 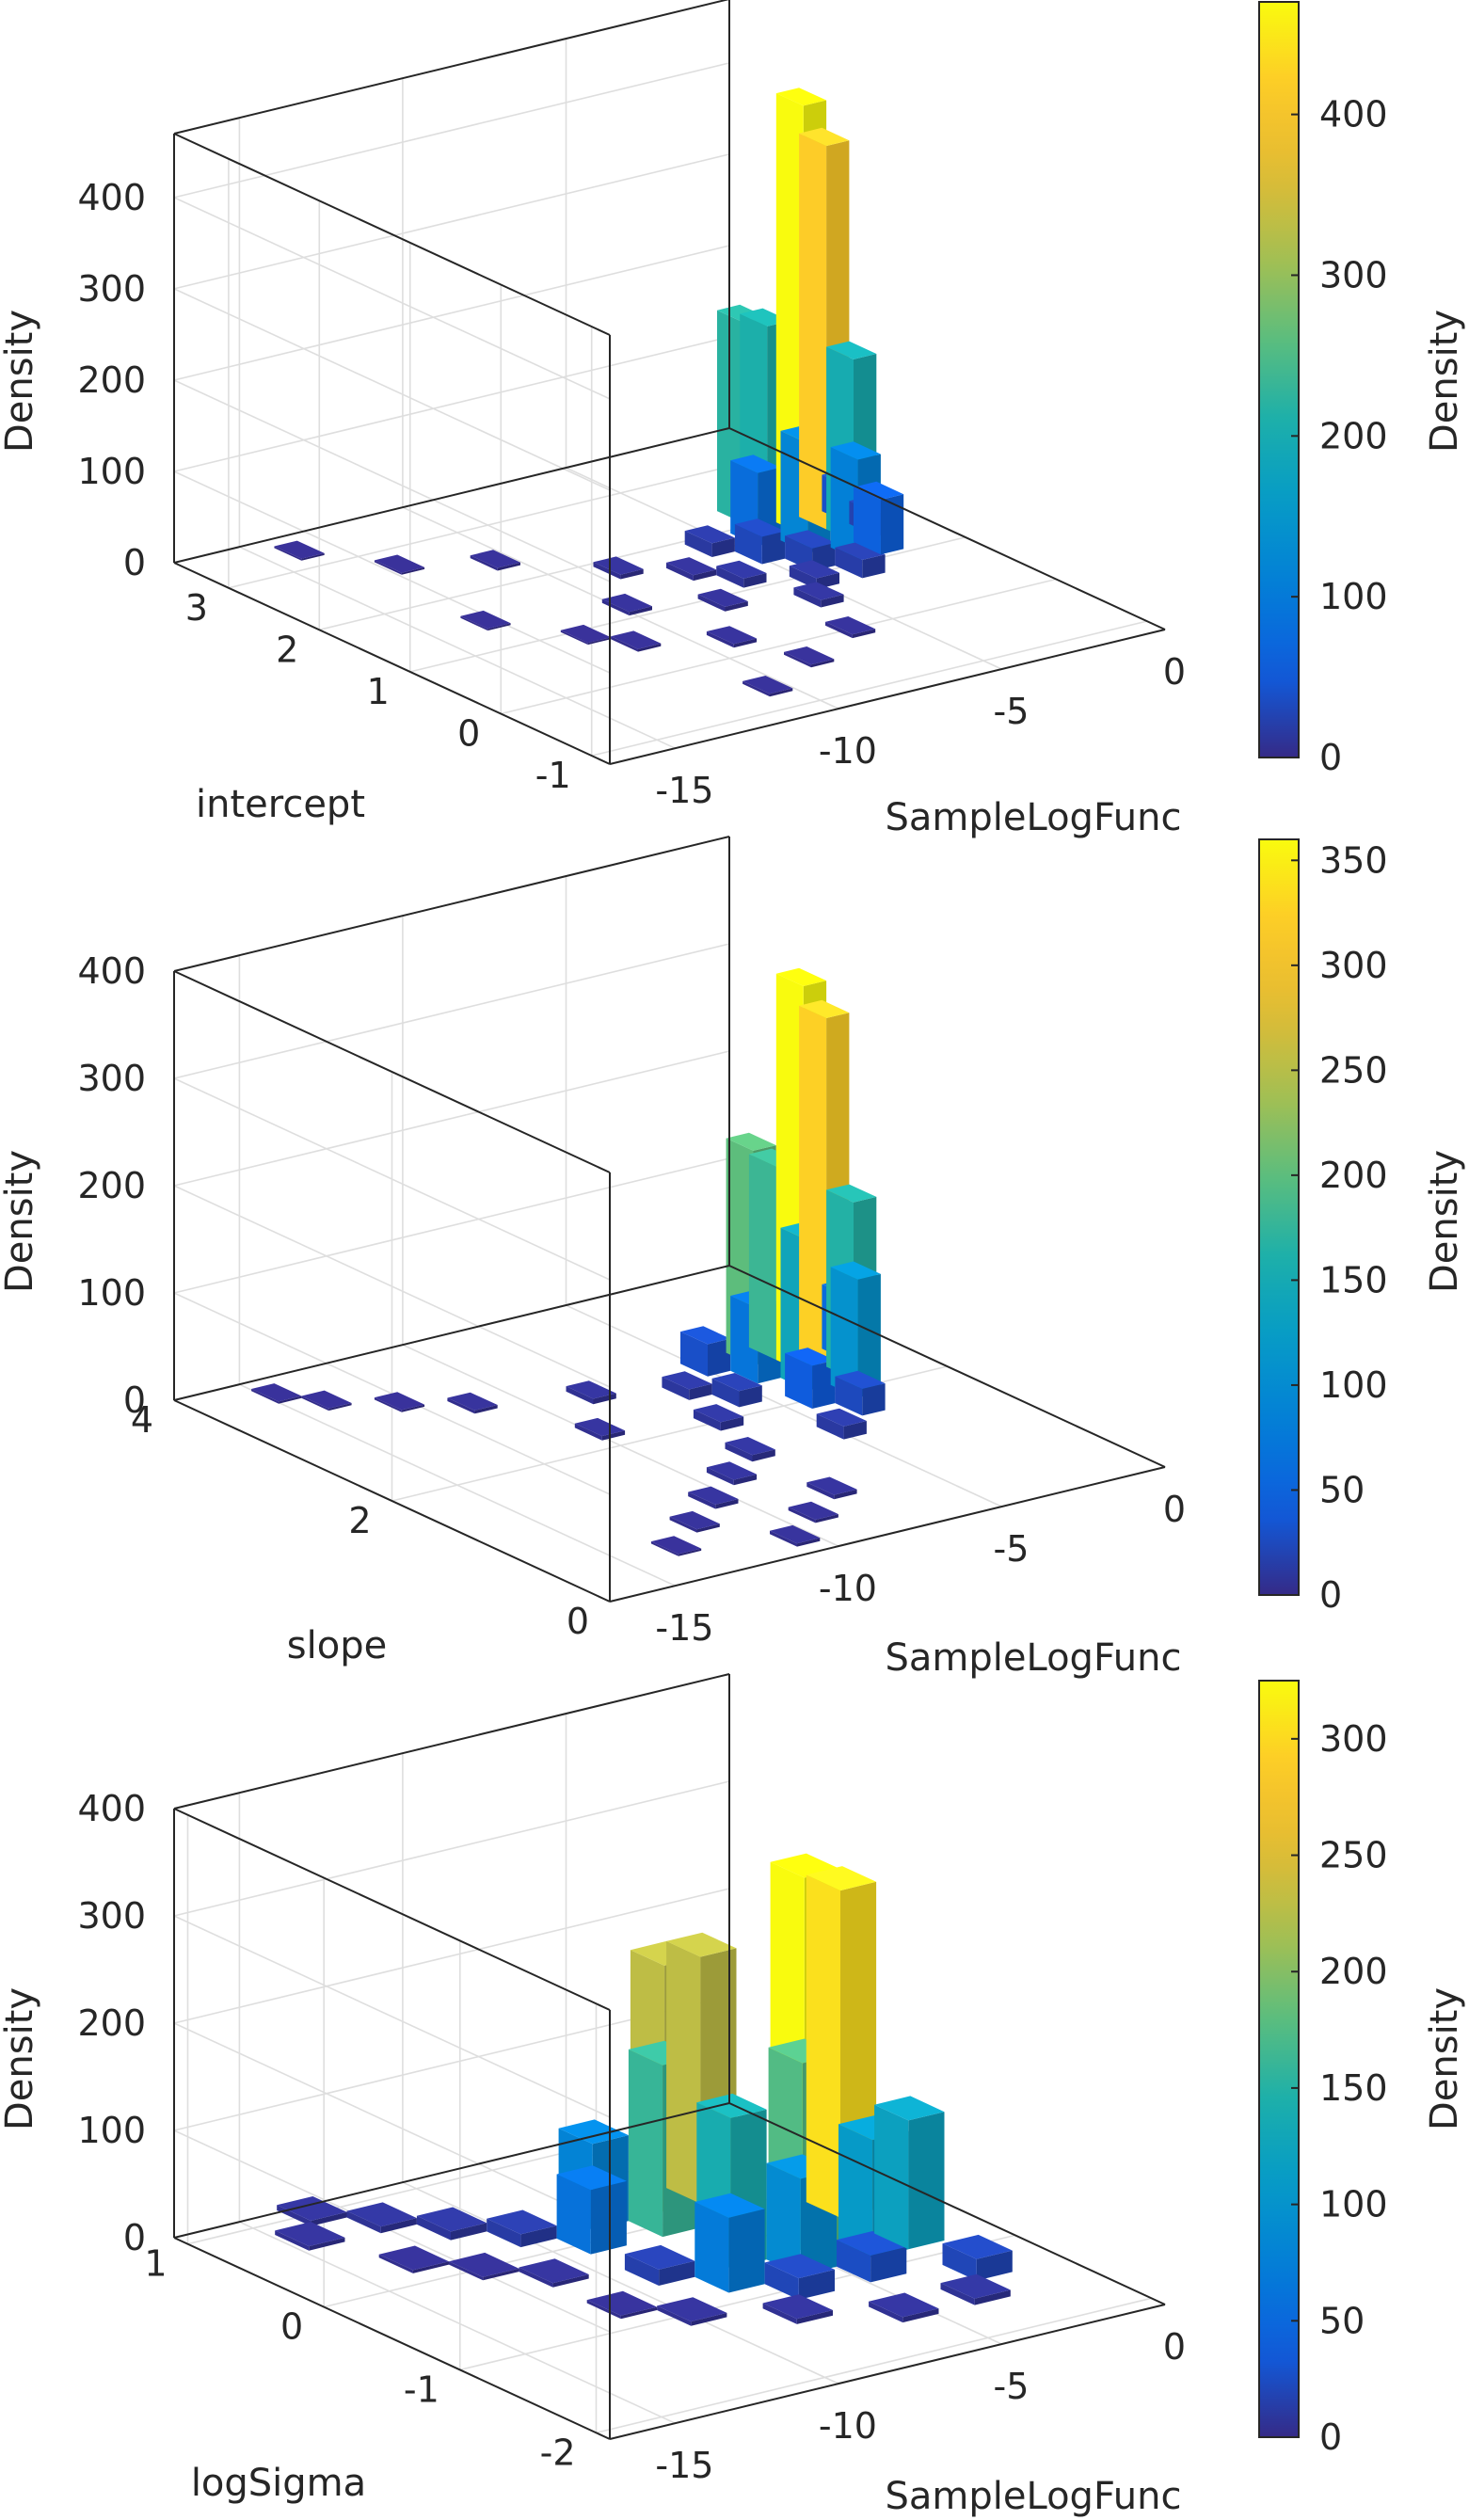 What do you see at coordinates (197, 608) in the screenshot?
I see `y-tick-label: 3` at bounding box center [197, 608].